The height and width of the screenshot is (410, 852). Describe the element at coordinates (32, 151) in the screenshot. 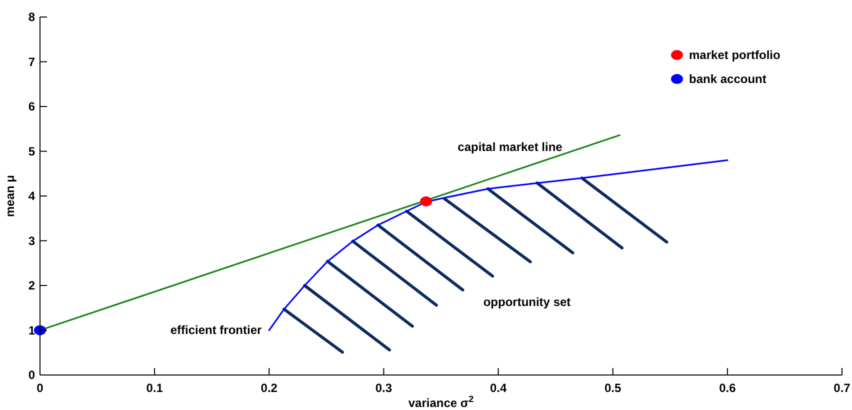

I see `y-tick-label: 5` at that location.